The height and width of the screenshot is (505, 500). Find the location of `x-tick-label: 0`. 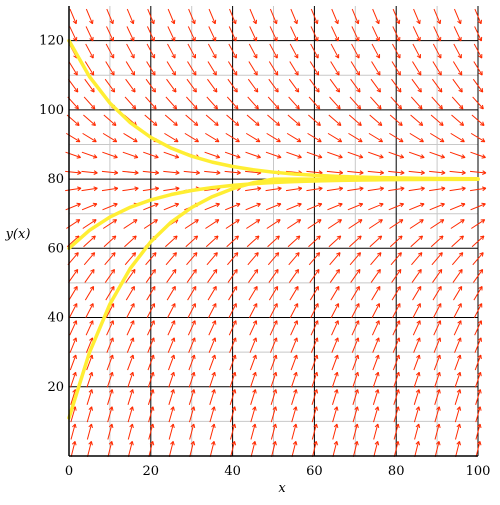

x-tick-label: 0 is located at coordinates (69, 471).